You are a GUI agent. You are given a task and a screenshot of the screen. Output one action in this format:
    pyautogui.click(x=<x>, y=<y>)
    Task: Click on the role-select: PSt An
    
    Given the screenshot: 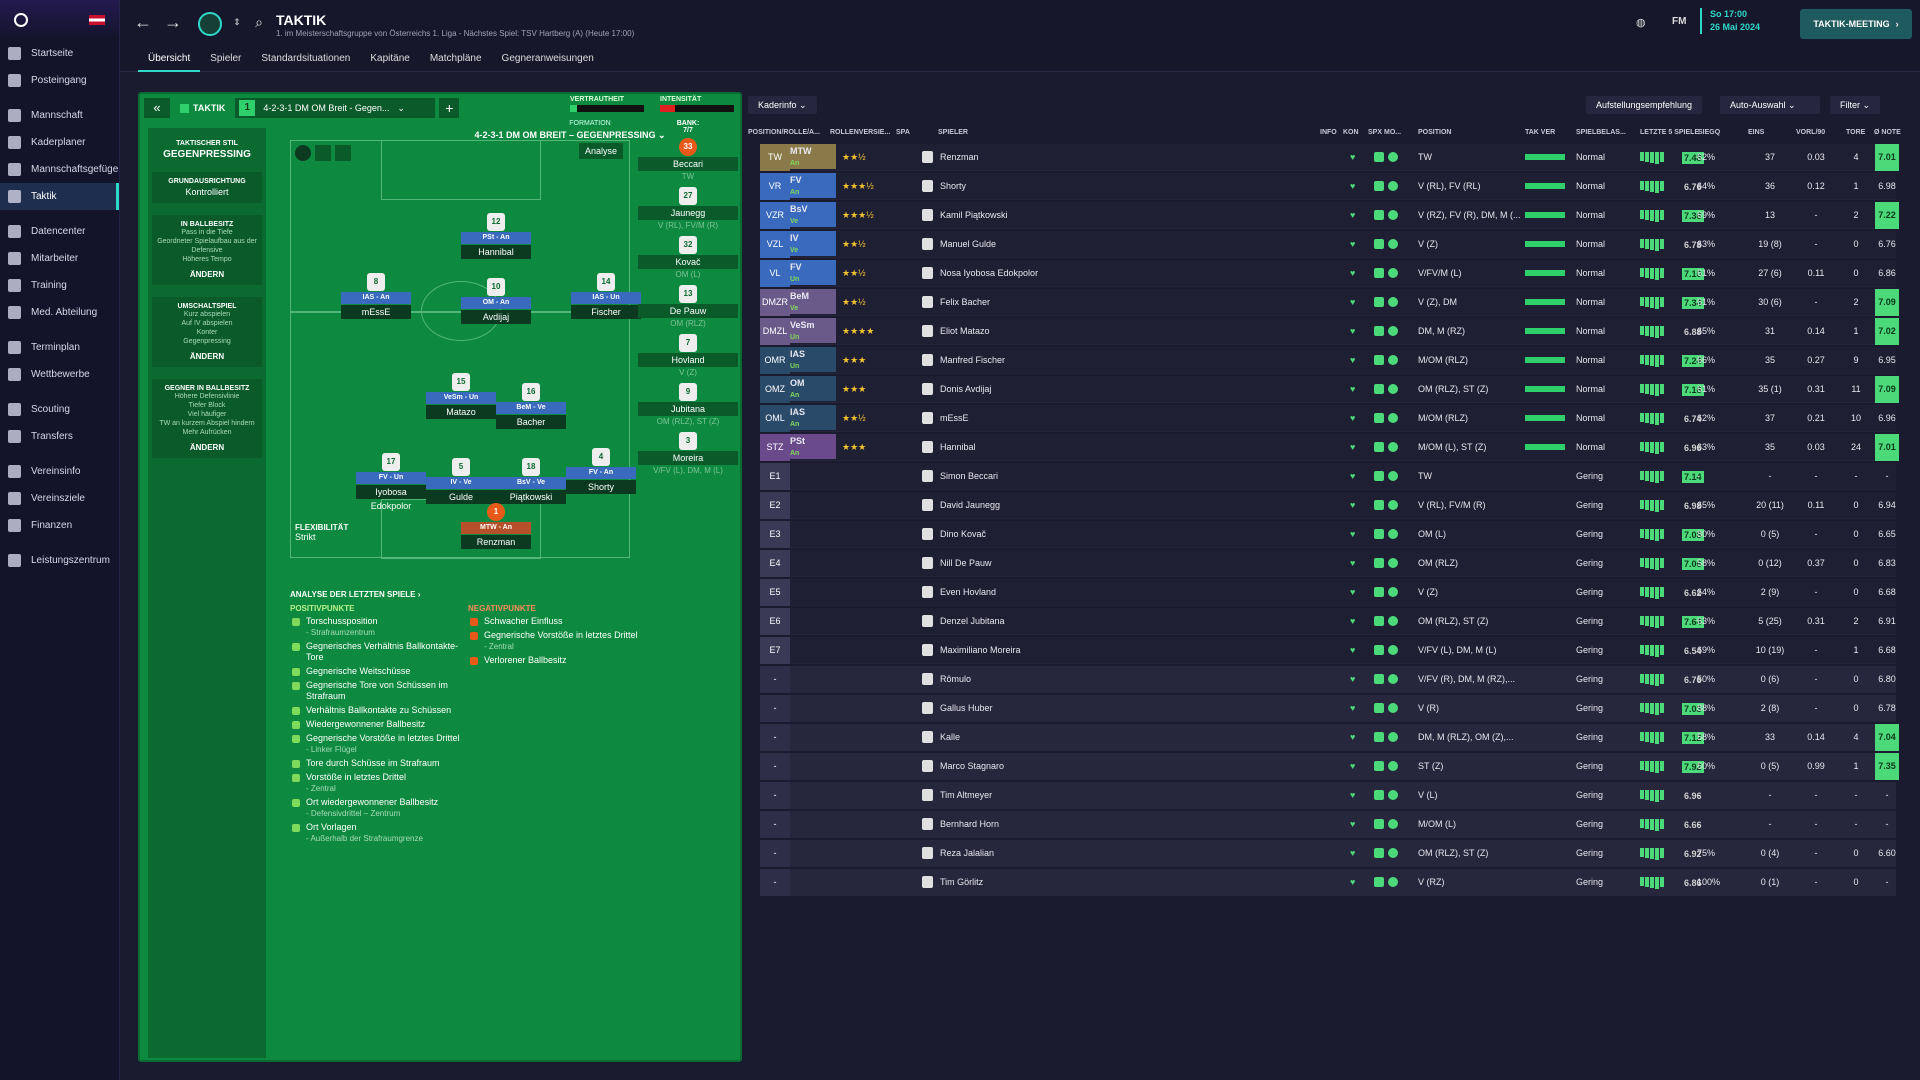 What is the action you would take?
    pyautogui.click(x=813, y=446)
    